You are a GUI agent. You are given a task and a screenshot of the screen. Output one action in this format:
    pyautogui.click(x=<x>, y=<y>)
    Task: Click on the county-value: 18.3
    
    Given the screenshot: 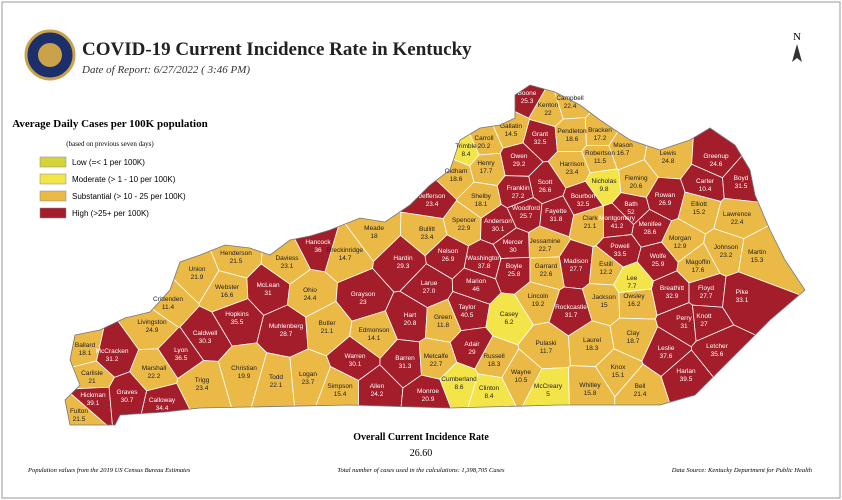 What is the action you would take?
    pyautogui.click(x=494, y=364)
    